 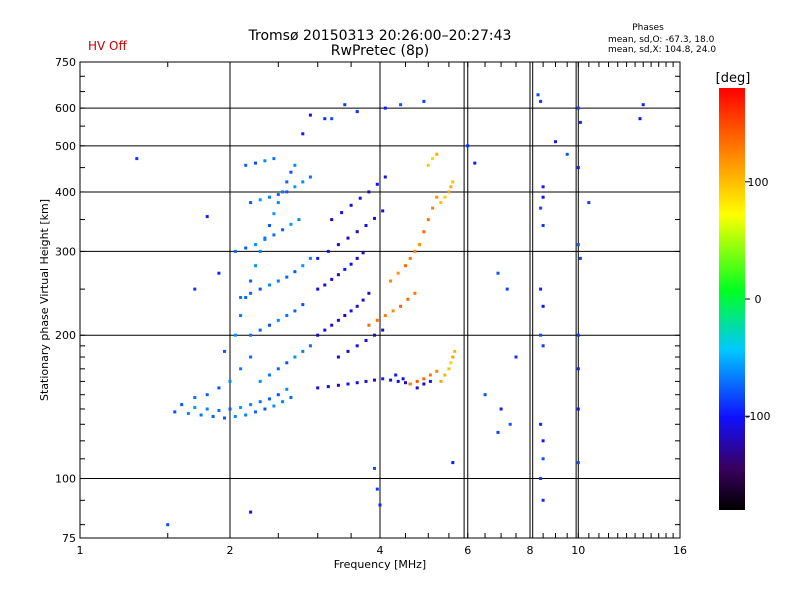 I want to click on x-tick-label: 2, so click(x=230, y=550).